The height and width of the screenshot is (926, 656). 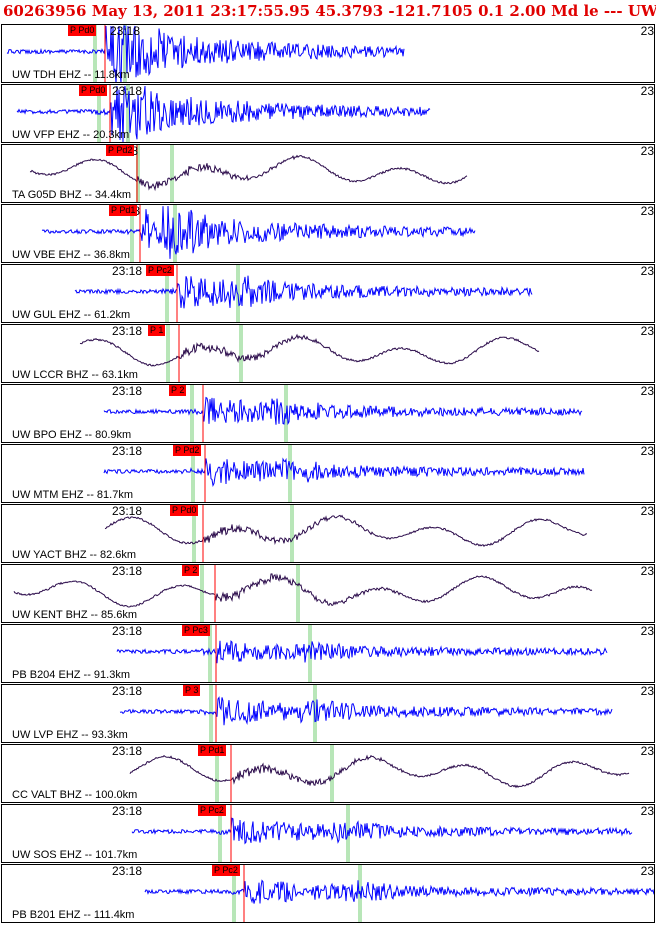 I want to click on seismogram-panel: 23:18 23 P Pd2 UW MTM EHZ -- 81.7km, so click(x=328, y=473).